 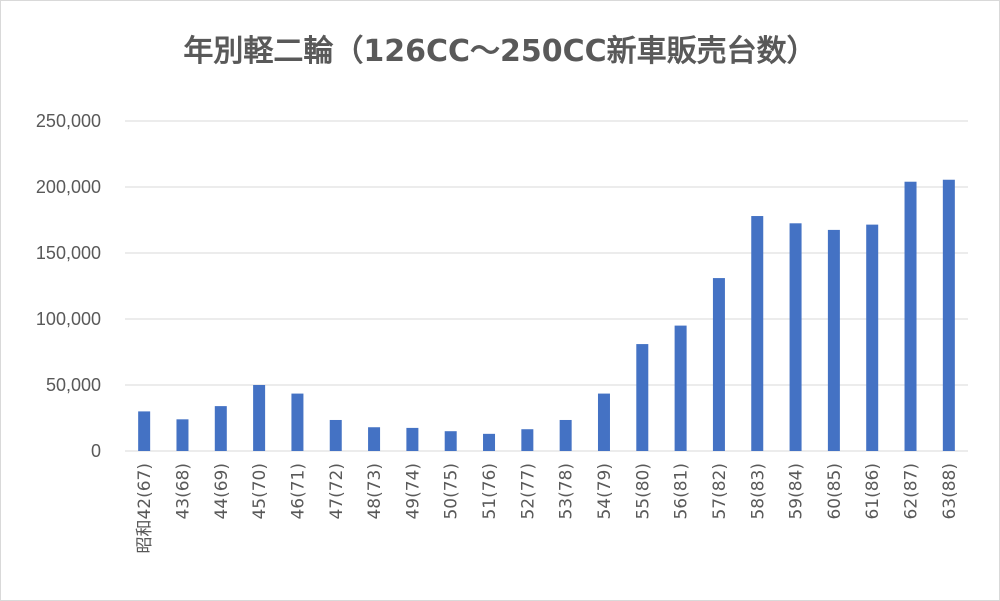 What do you see at coordinates (68, 187) in the screenshot?
I see `y-tick-label: 200,000` at bounding box center [68, 187].